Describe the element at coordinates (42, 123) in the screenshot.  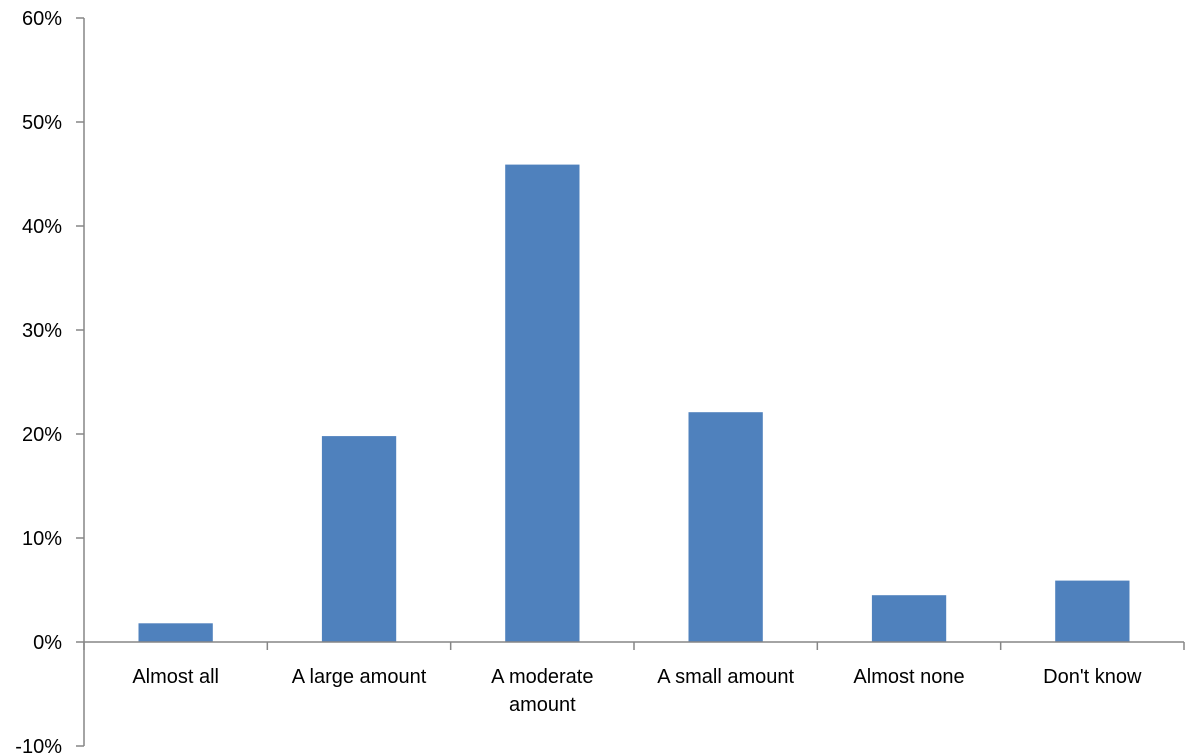
I see `y-tick-label-6: 50%` at that location.